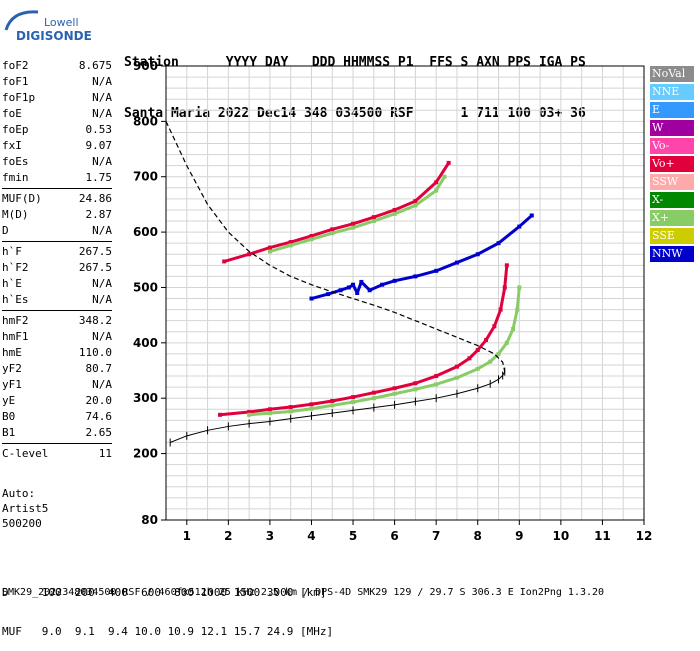  I want to click on legend-item: E, so click(672, 110).